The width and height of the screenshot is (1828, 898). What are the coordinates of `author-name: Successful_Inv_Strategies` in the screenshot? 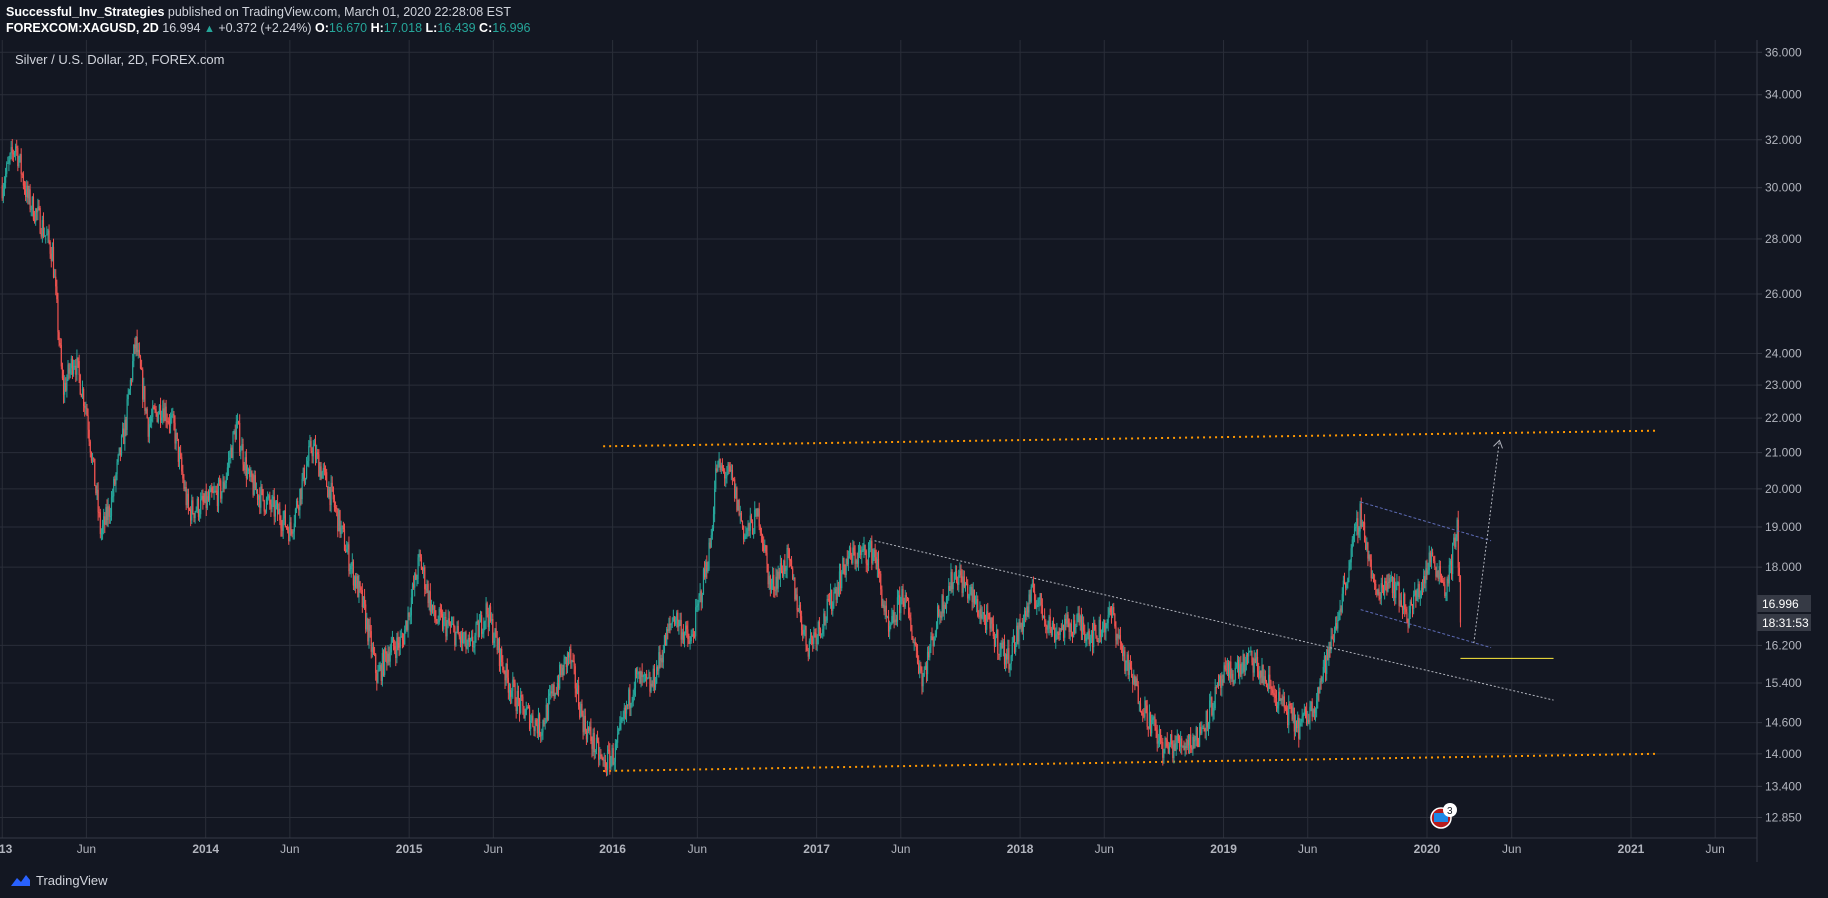 It's located at (85, 12).